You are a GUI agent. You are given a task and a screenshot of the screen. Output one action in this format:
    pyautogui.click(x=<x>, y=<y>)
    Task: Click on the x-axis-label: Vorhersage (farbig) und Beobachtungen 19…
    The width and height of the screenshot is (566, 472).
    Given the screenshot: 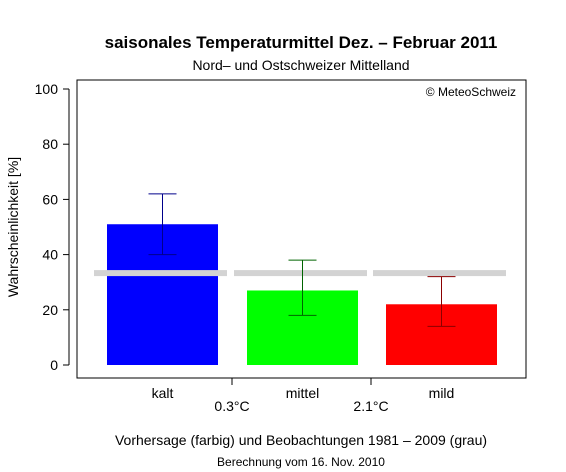 What is the action you would take?
    pyautogui.click(x=301, y=440)
    